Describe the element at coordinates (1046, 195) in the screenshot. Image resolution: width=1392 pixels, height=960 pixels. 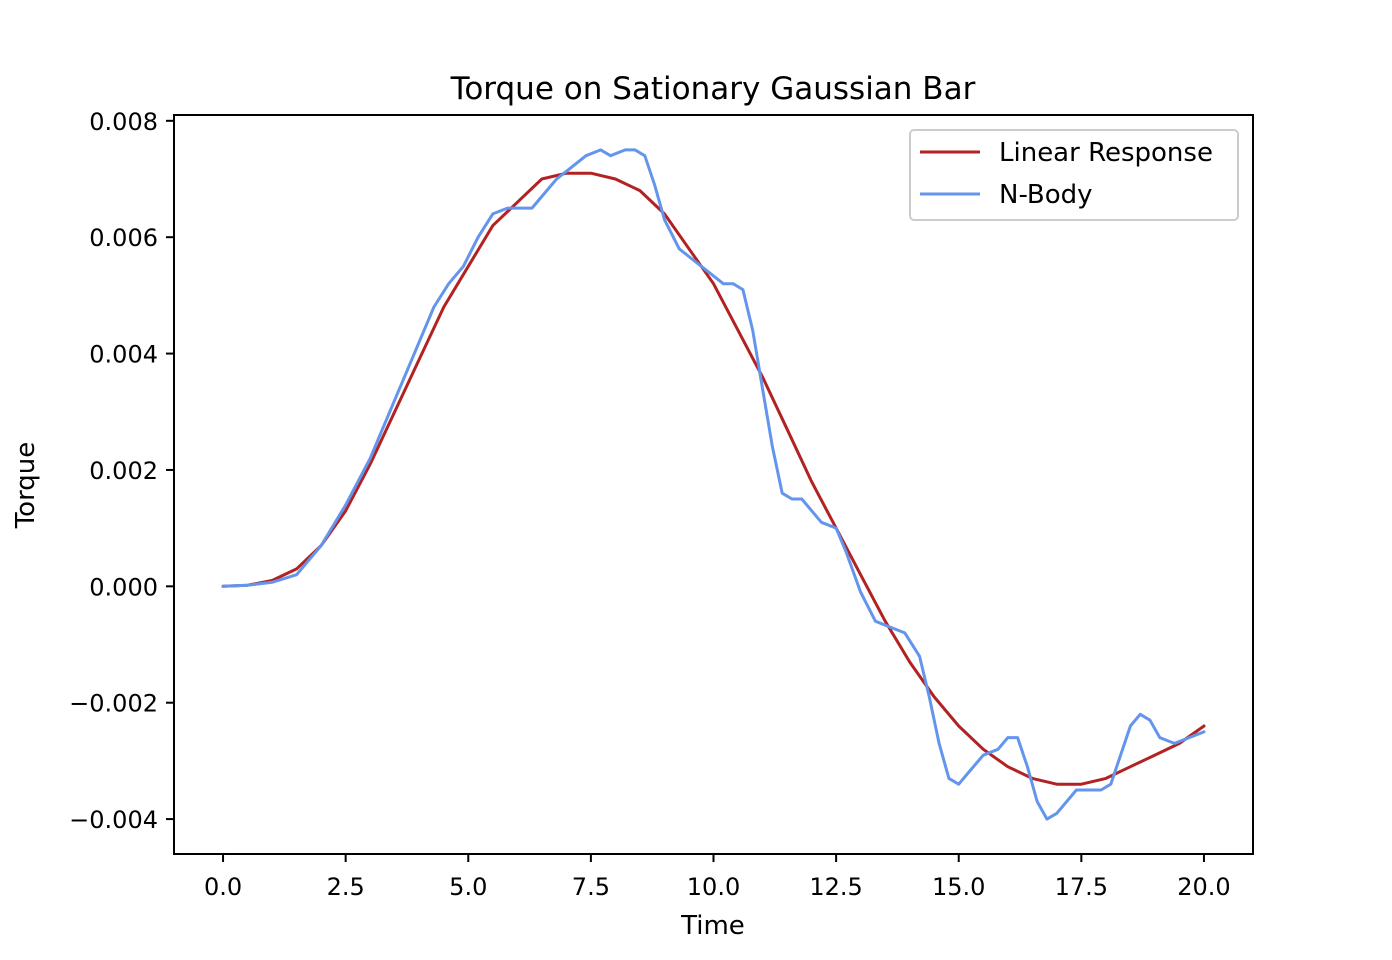
I see `legend-label-n-body: N-Body` at that location.